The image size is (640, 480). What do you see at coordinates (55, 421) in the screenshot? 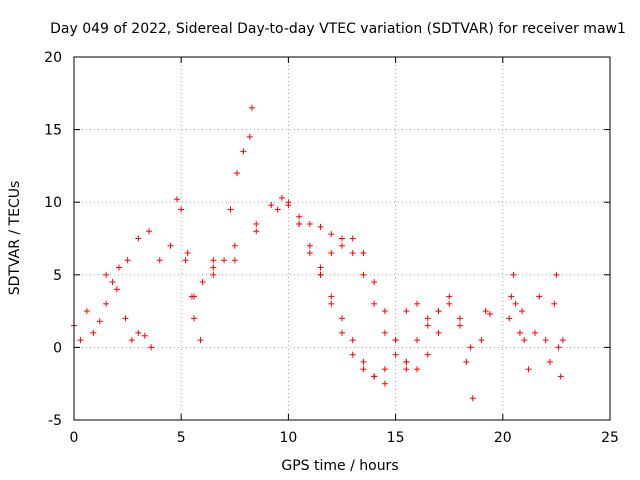
I see `y-tick-label: -5` at bounding box center [55, 421].